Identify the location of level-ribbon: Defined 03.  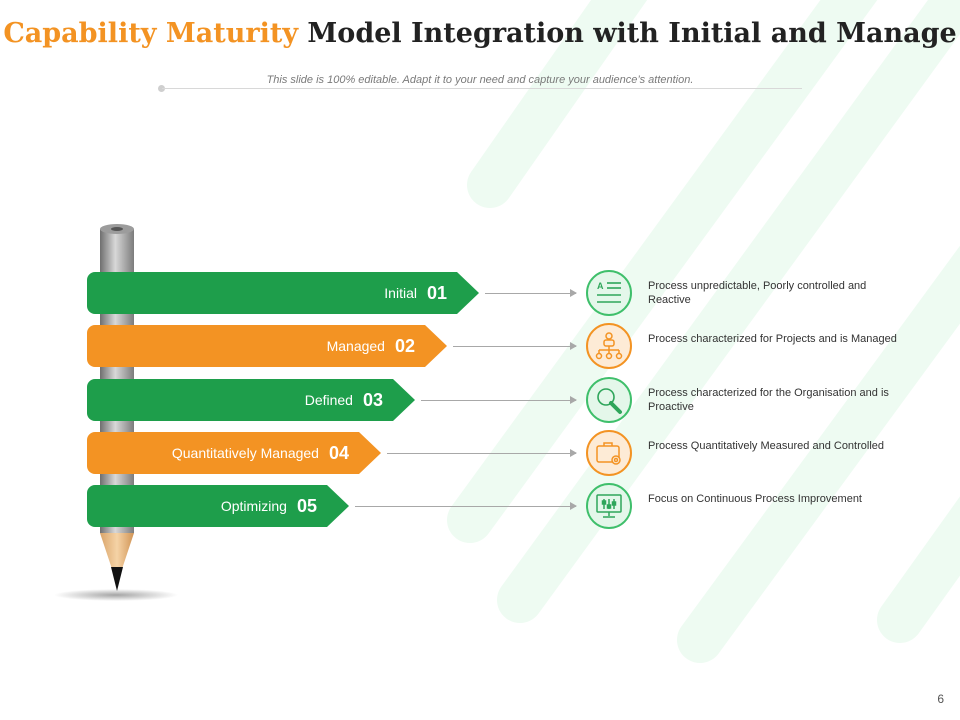
(251, 400).